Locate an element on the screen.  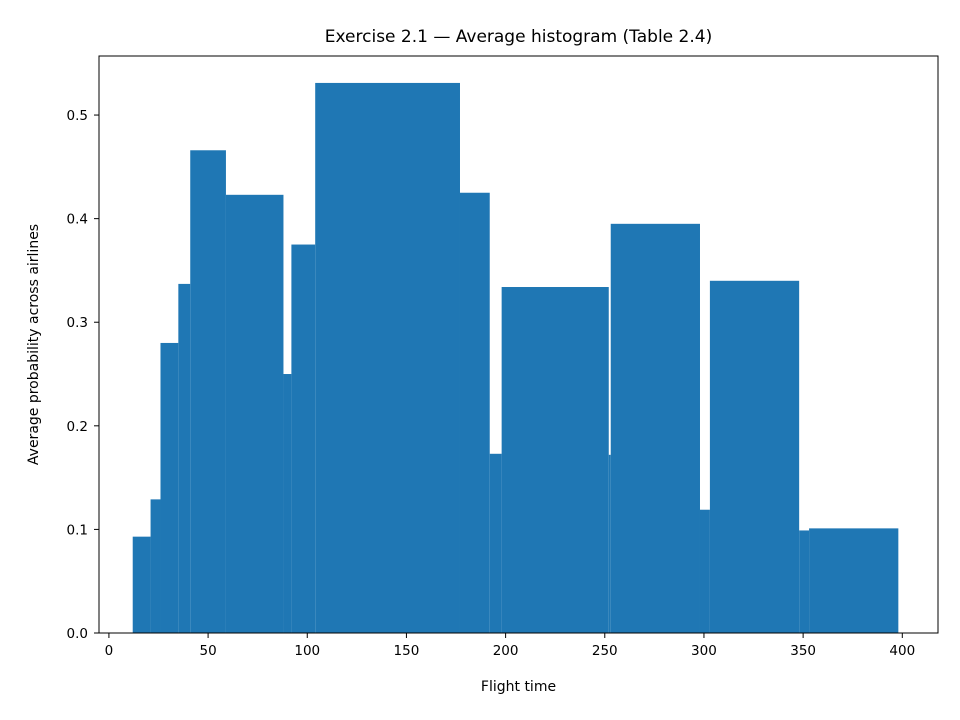
x-axis: 0 50 100 150 200 250 300 350 400 is located at coordinates (510, 646).